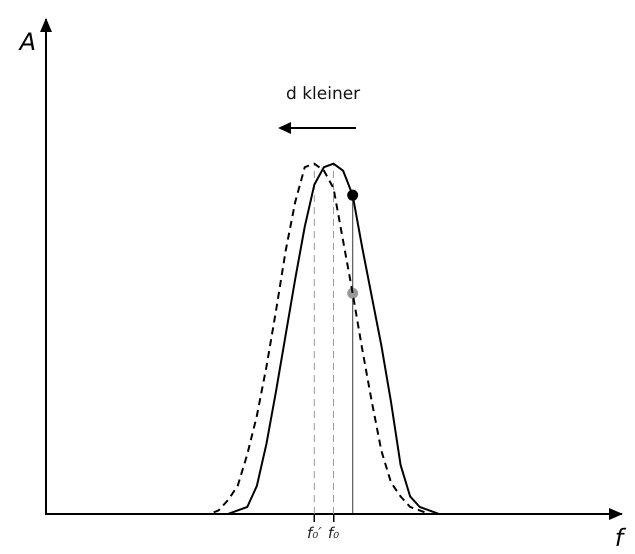 This screenshot has height=554, width=635. Describe the element at coordinates (323, 94) in the screenshot. I see `text: d kleiner` at that location.